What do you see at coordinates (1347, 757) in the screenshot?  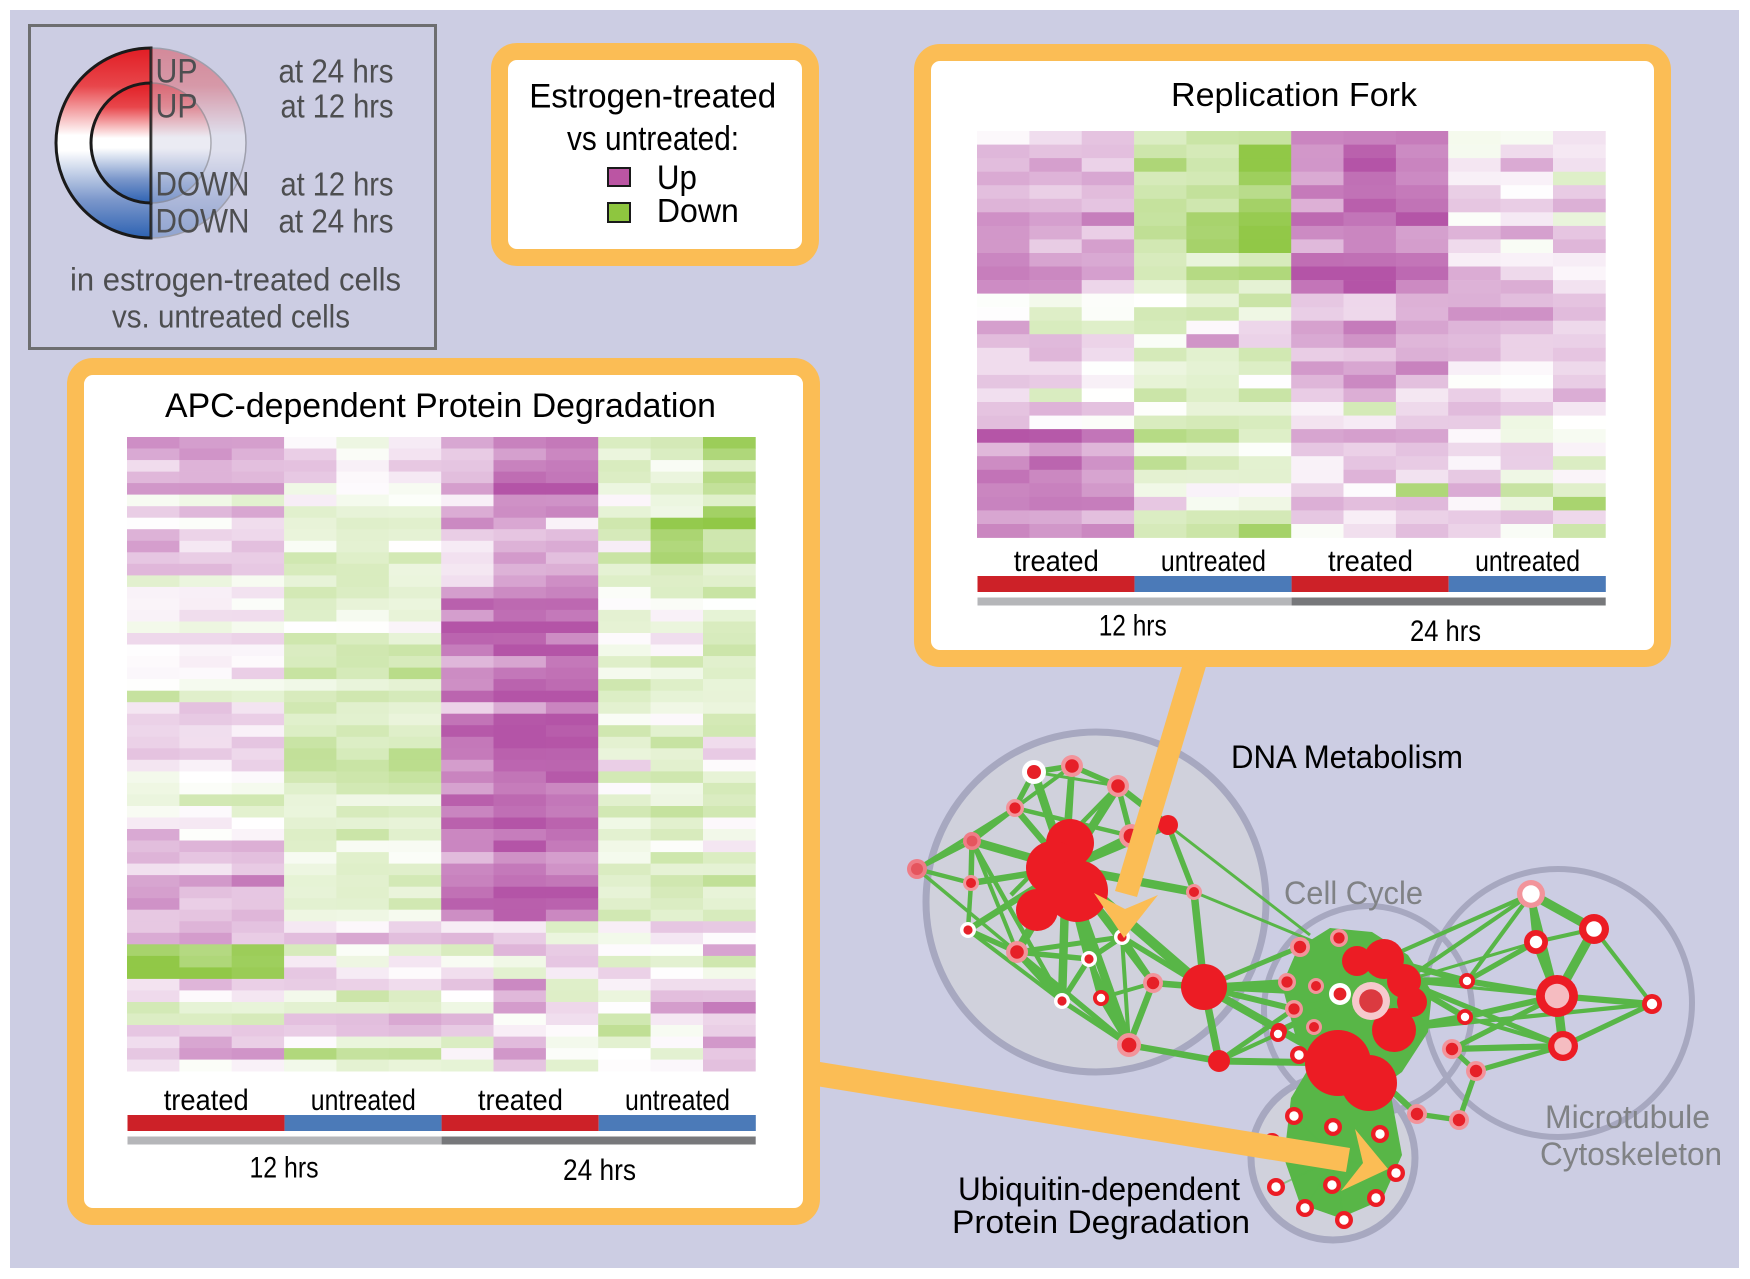 I see `svg-text: DNA Metabolism` at bounding box center [1347, 757].